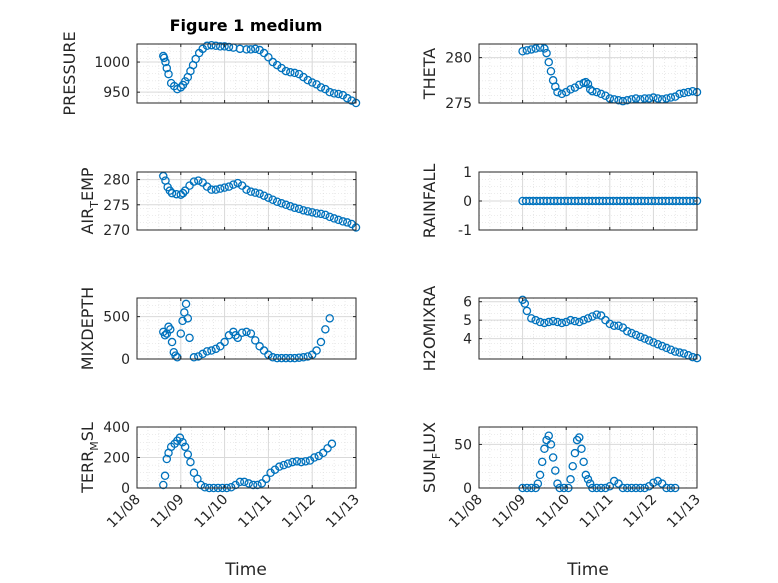  Describe the element at coordinates (299, 512) in the screenshot. I see `x-tick-label: 11/12` at that location.